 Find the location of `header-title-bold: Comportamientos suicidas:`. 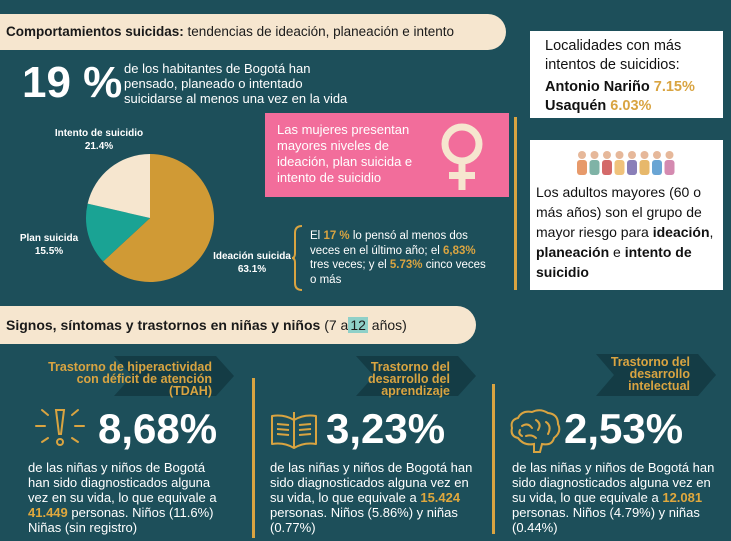

header-title-bold: Comportamientos suicidas: is located at coordinates (95, 31).